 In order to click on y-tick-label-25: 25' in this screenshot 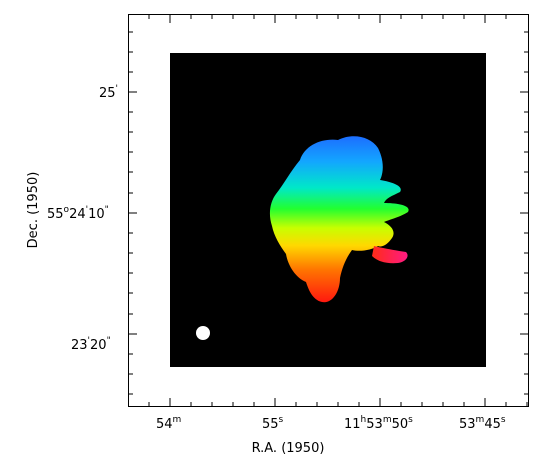, I will do `click(108, 92)`.